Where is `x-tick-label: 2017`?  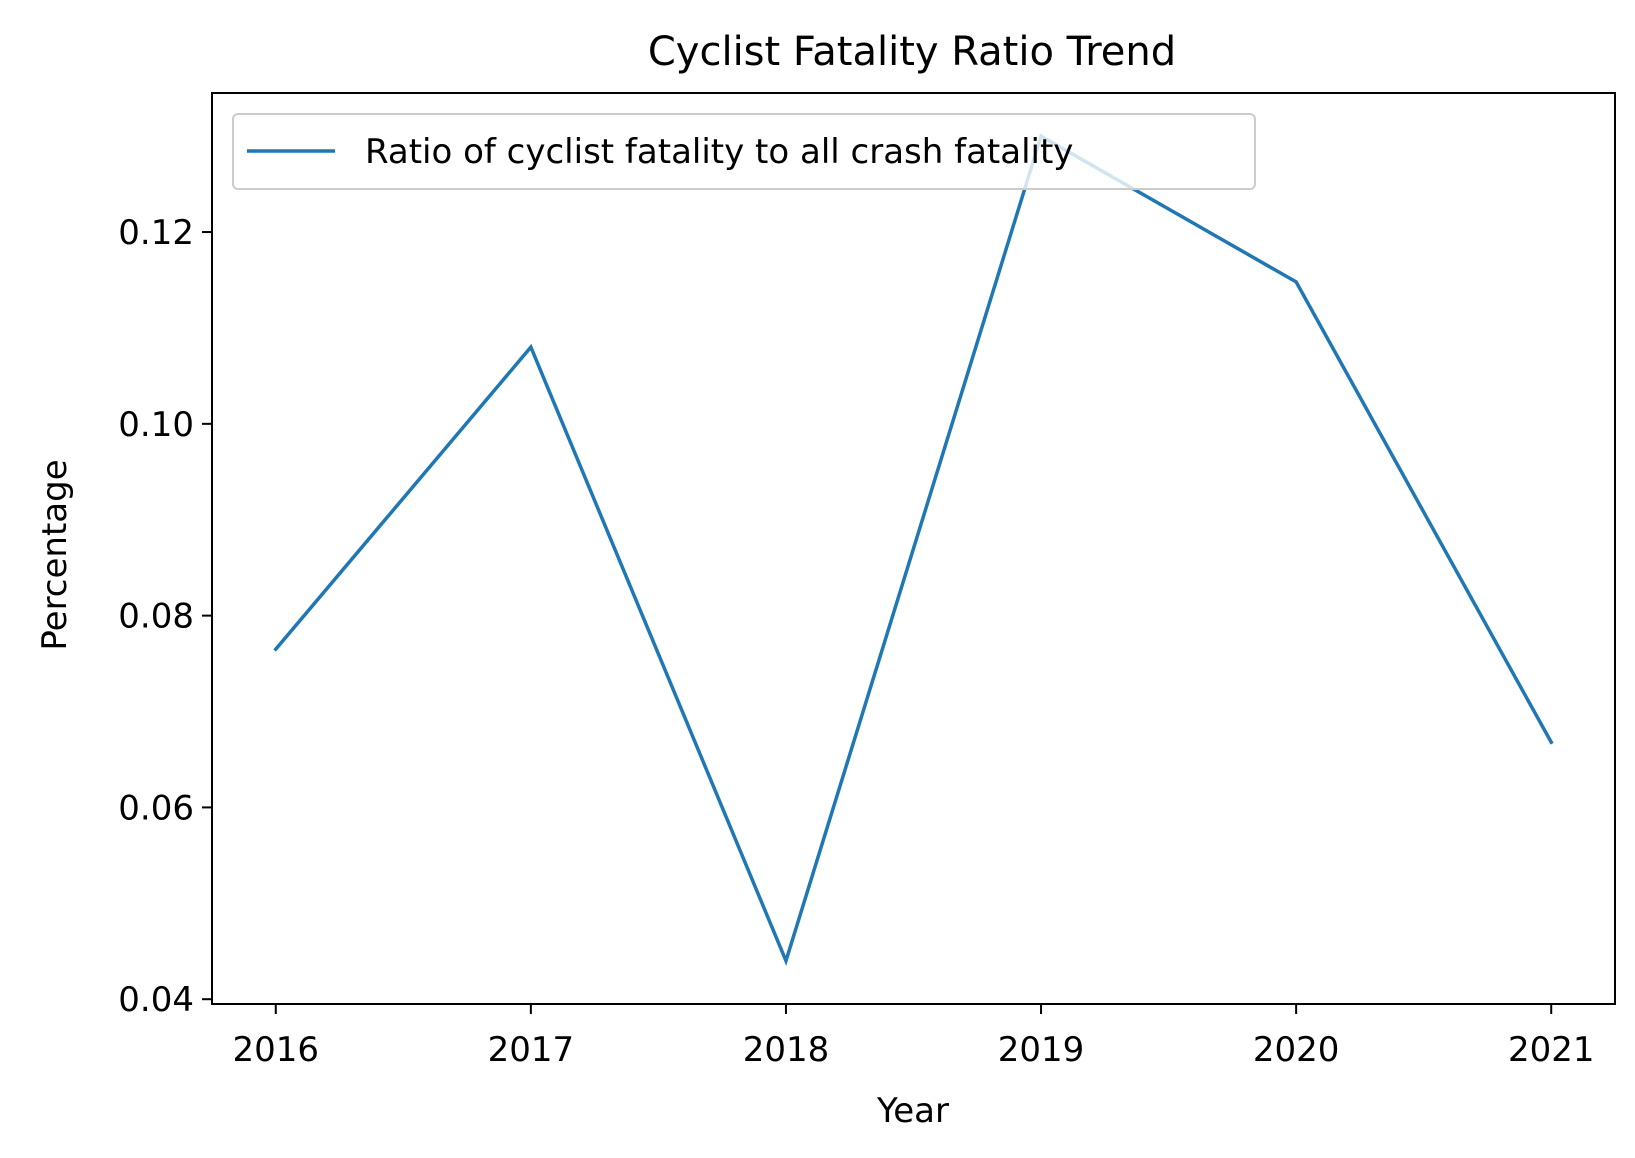 x-tick-label: 2017 is located at coordinates (531, 1050).